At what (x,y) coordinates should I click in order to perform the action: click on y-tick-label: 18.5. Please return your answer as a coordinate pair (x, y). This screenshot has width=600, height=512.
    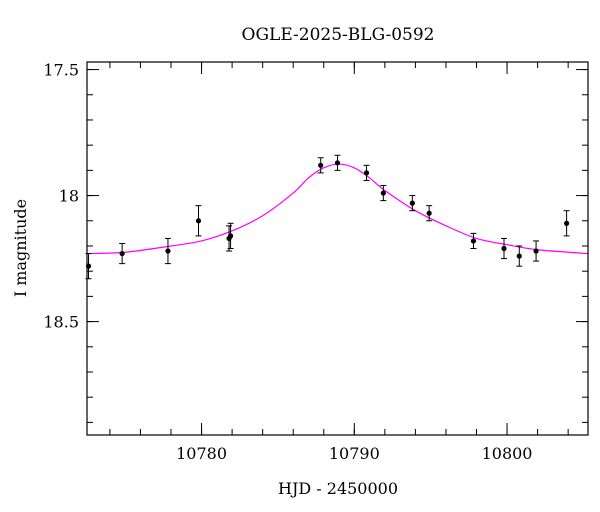
    Looking at the image, I should click on (61, 322).